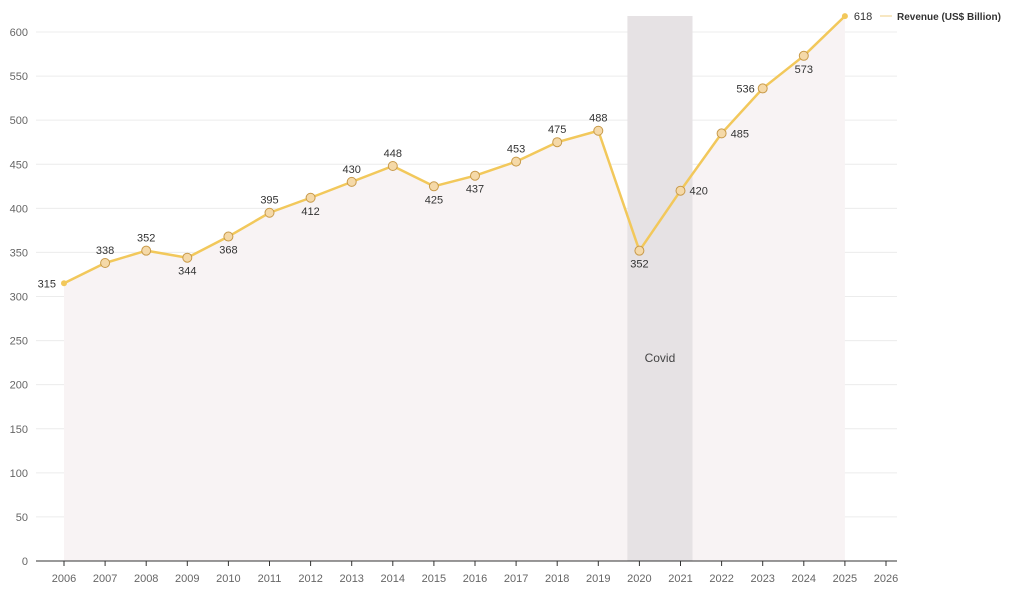 The image size is (1024, 603). What do you see at coordinates (269, 201) in the screenshot?
I see `data-label-2011: 395` at bounding box center [269, 201].